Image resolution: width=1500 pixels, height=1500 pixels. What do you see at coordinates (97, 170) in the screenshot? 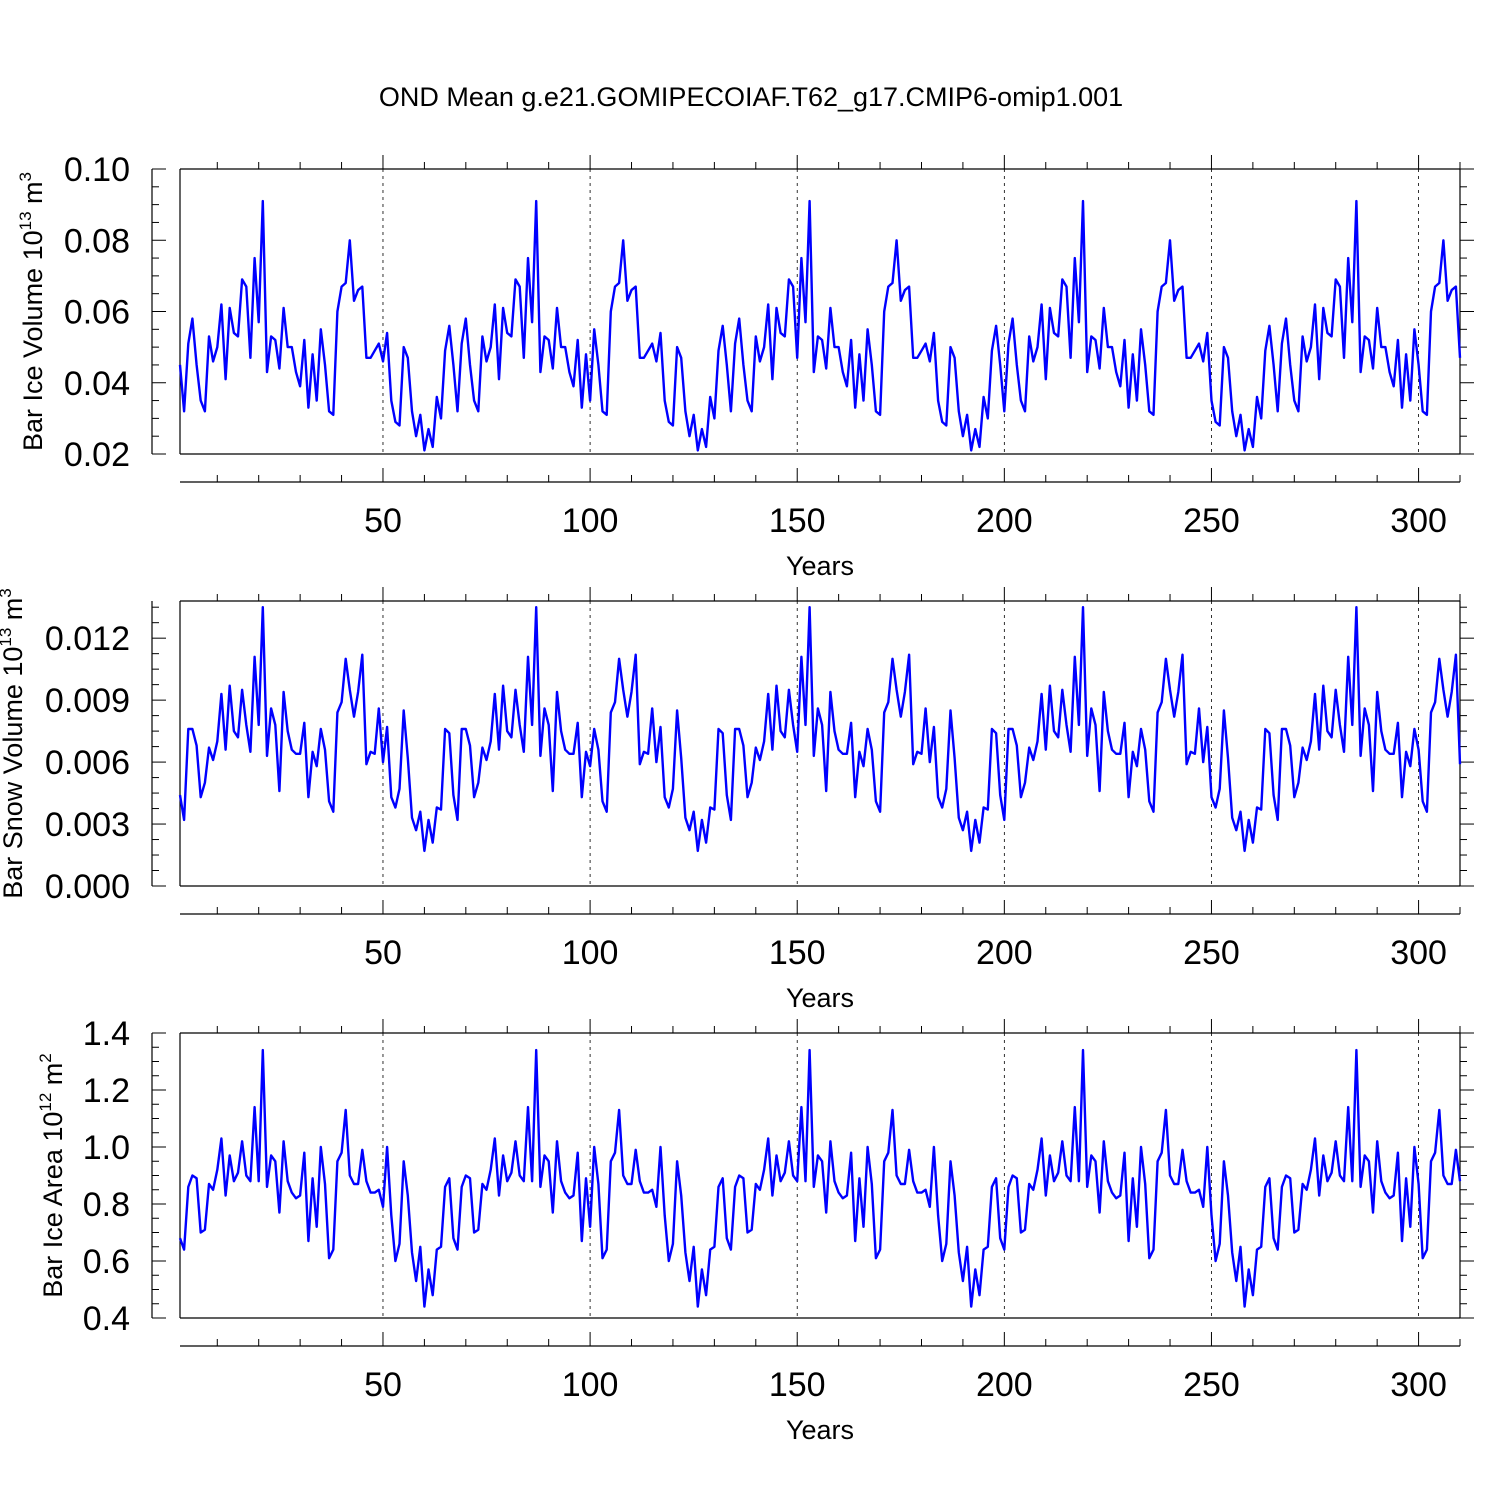
I see `y-tick-label: 0.10` at bounding box center [97, 170].